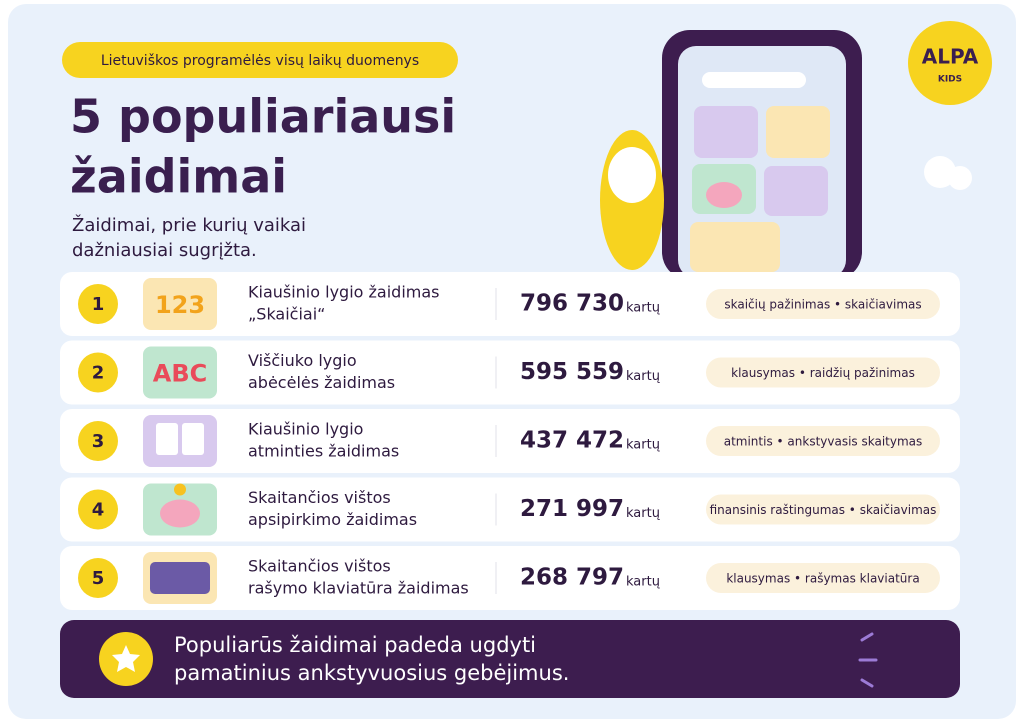  What do you see at coordinates (572, 372) in the screenshot?
I see `count: 595 559` at bounding box center [572, 372].